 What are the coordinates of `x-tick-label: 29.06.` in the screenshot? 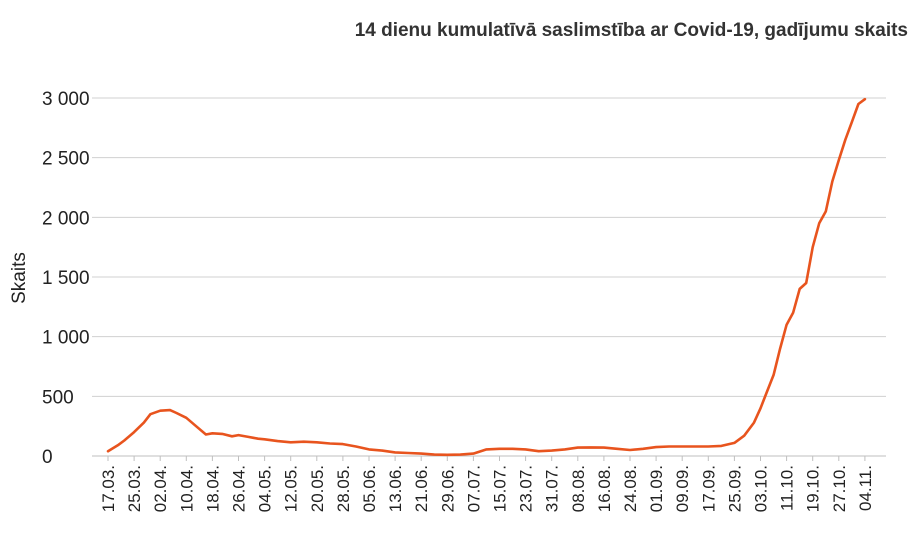 It's located at (447, 488).